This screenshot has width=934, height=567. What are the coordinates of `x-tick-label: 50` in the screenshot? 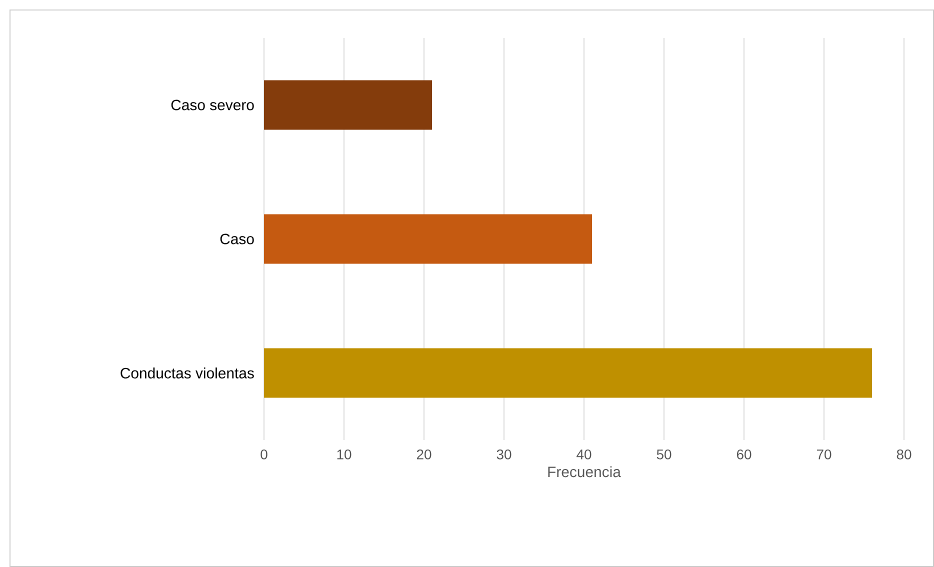 It's located at (664, 455).